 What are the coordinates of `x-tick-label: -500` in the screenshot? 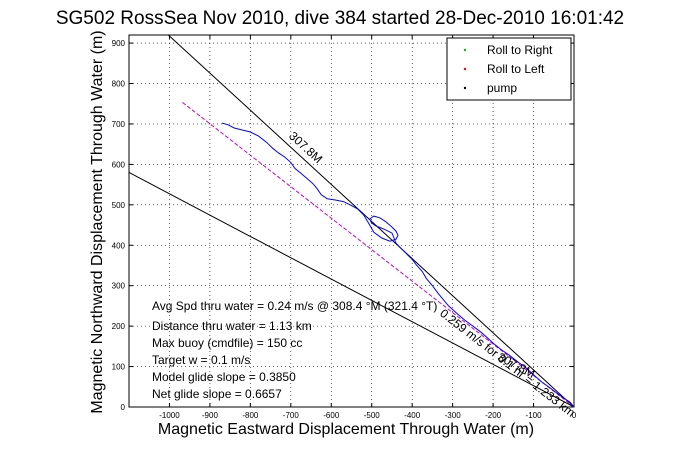 It's located at (372, 415).